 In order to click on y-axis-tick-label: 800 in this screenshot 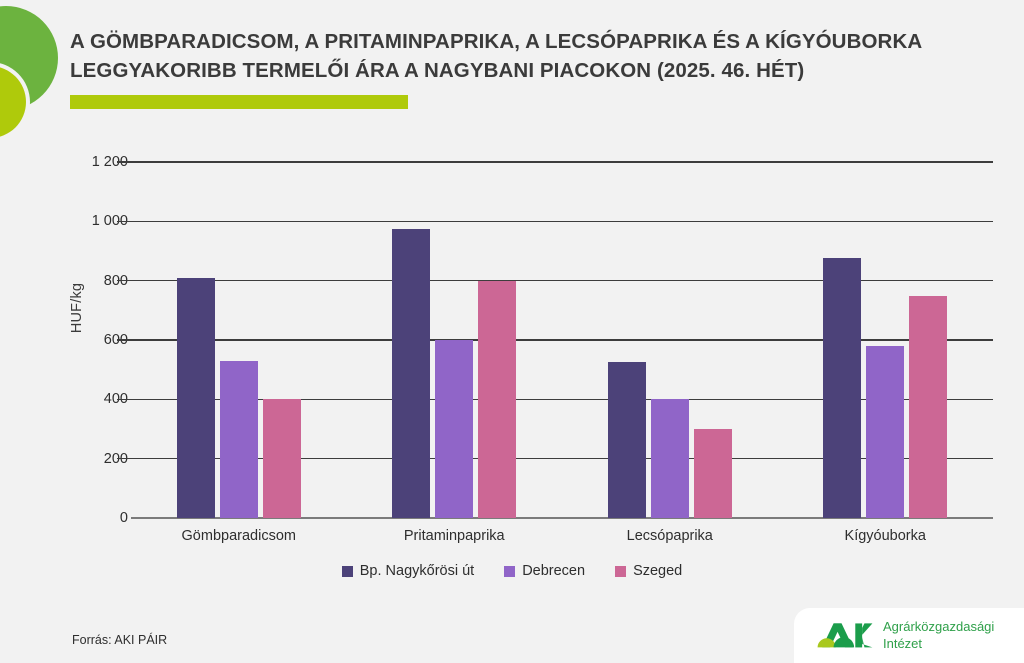, I will do `click(115, 280)`.